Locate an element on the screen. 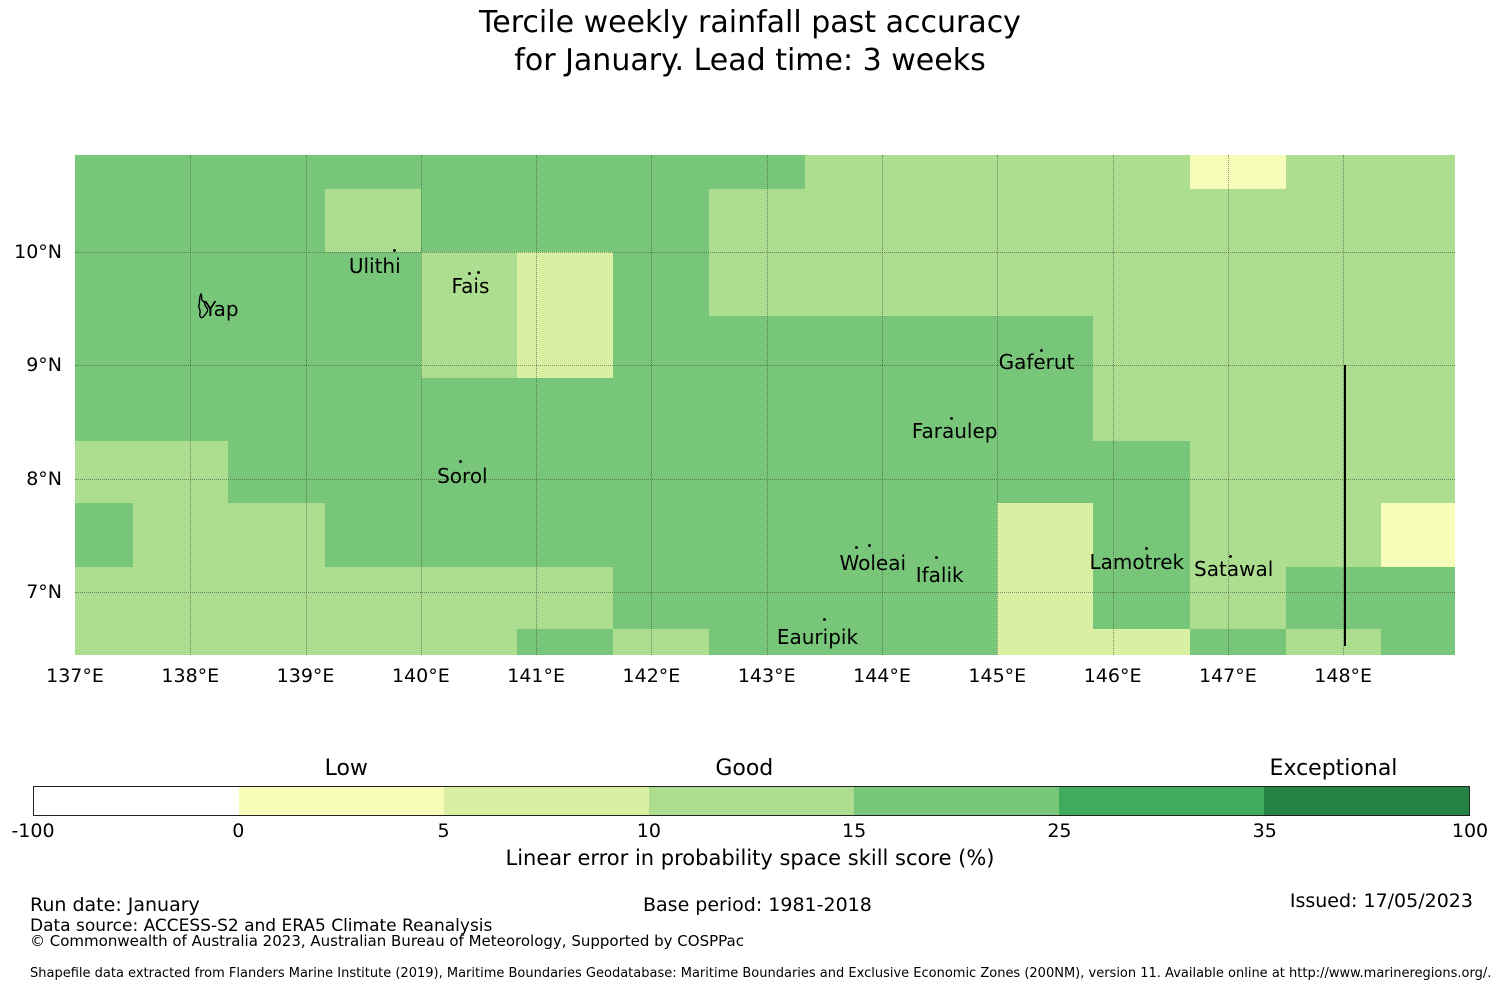 The width and height of the screenshot is (1500, 990). chart-title-line1: Tercile weekly rainfall past accuracy is located at coordinates (750, 22).